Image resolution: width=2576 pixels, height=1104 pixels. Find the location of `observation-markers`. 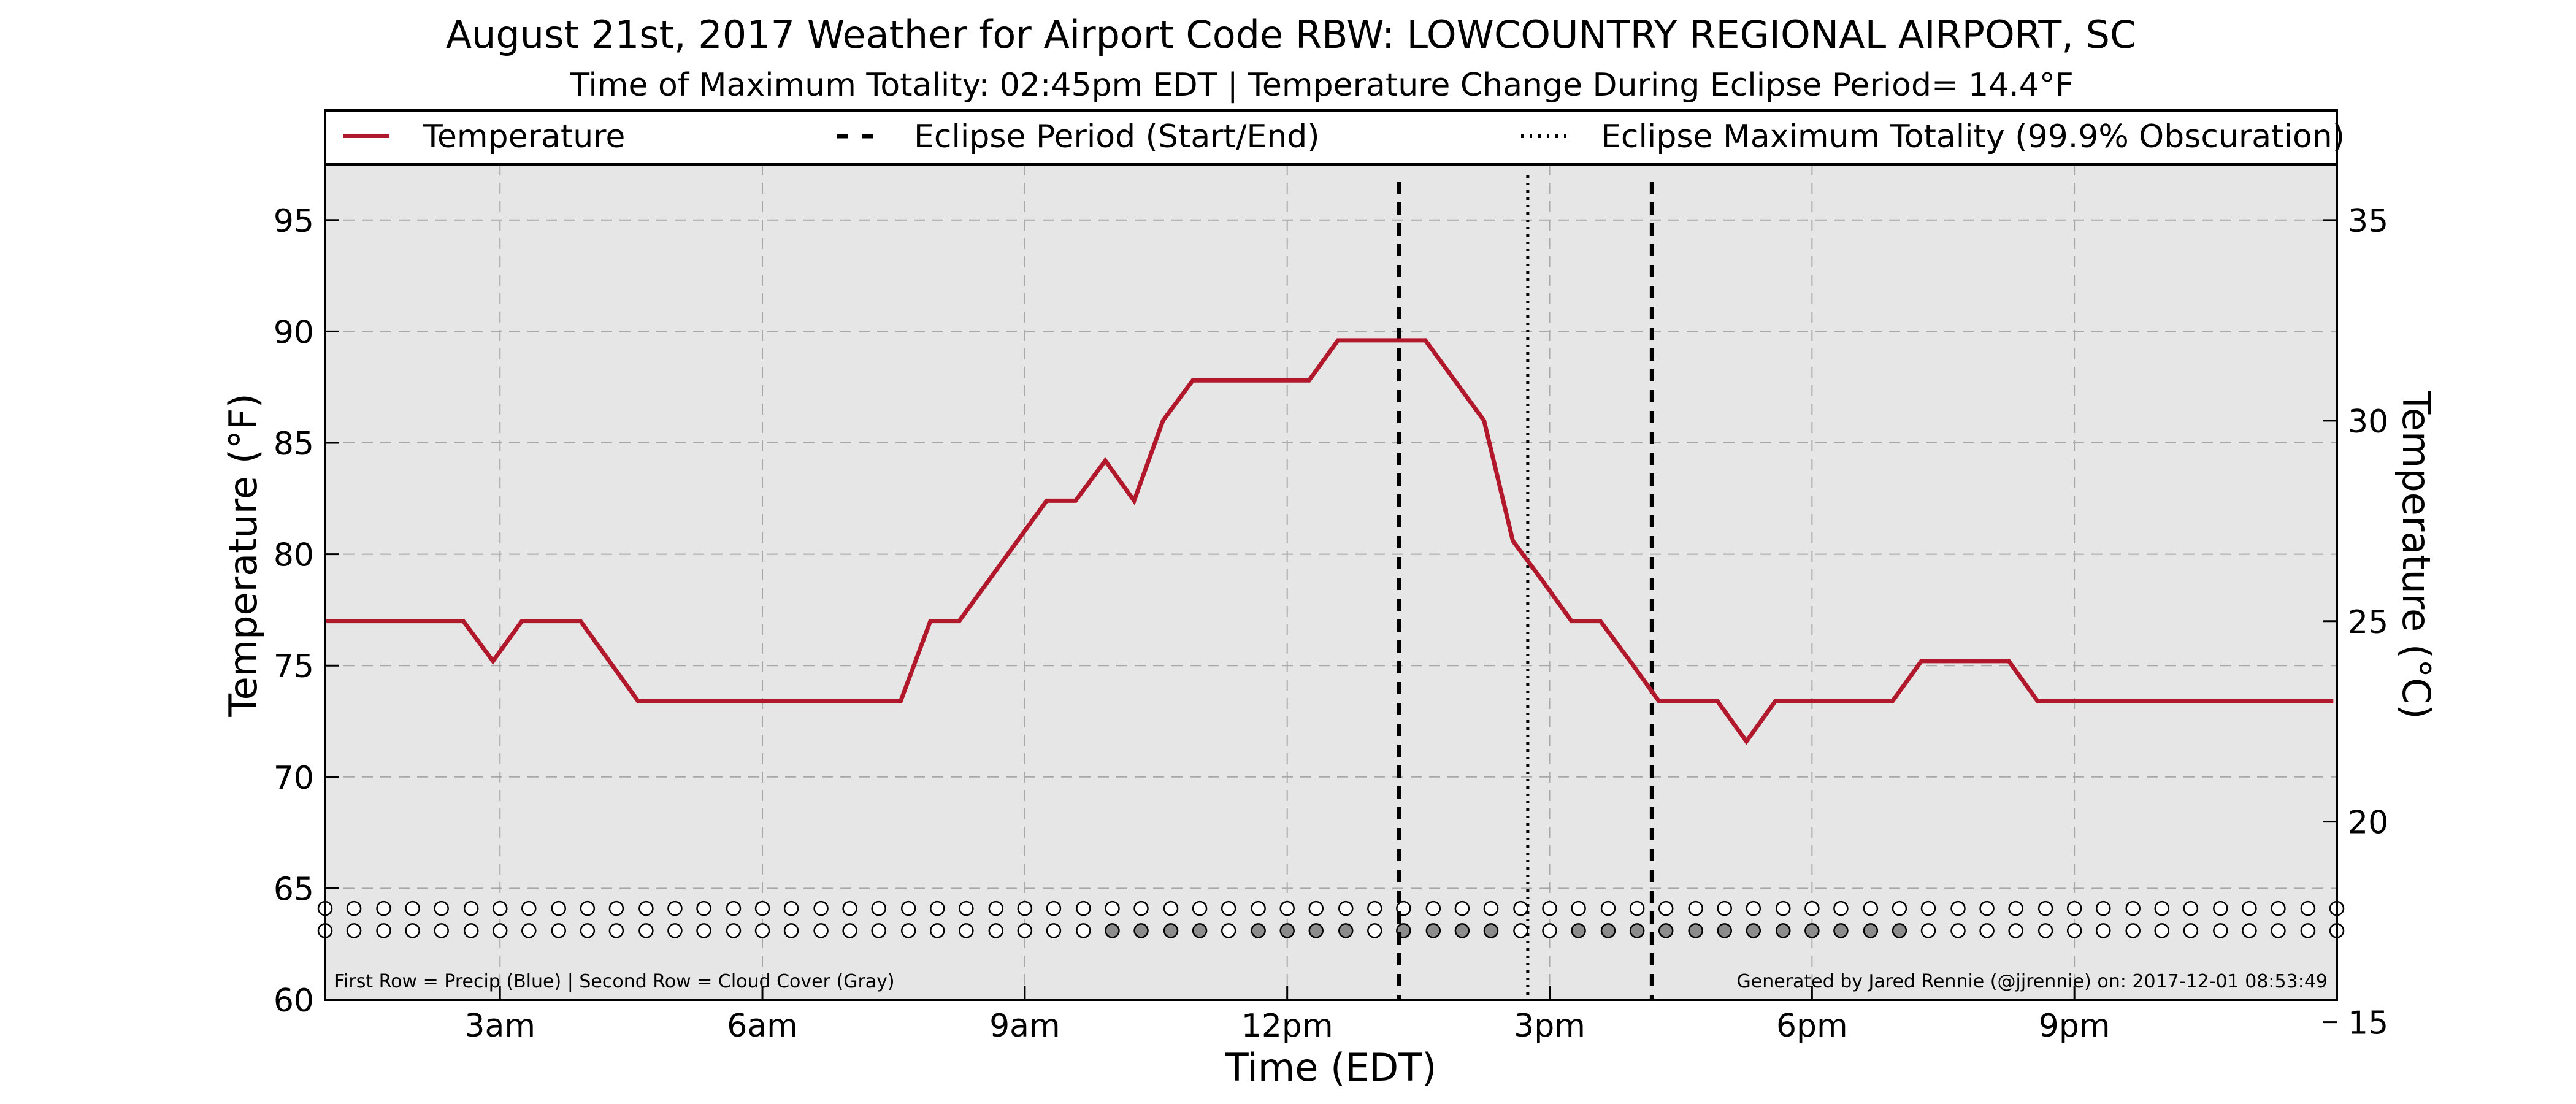

observation-markers is located at coordinates (1331, 919).